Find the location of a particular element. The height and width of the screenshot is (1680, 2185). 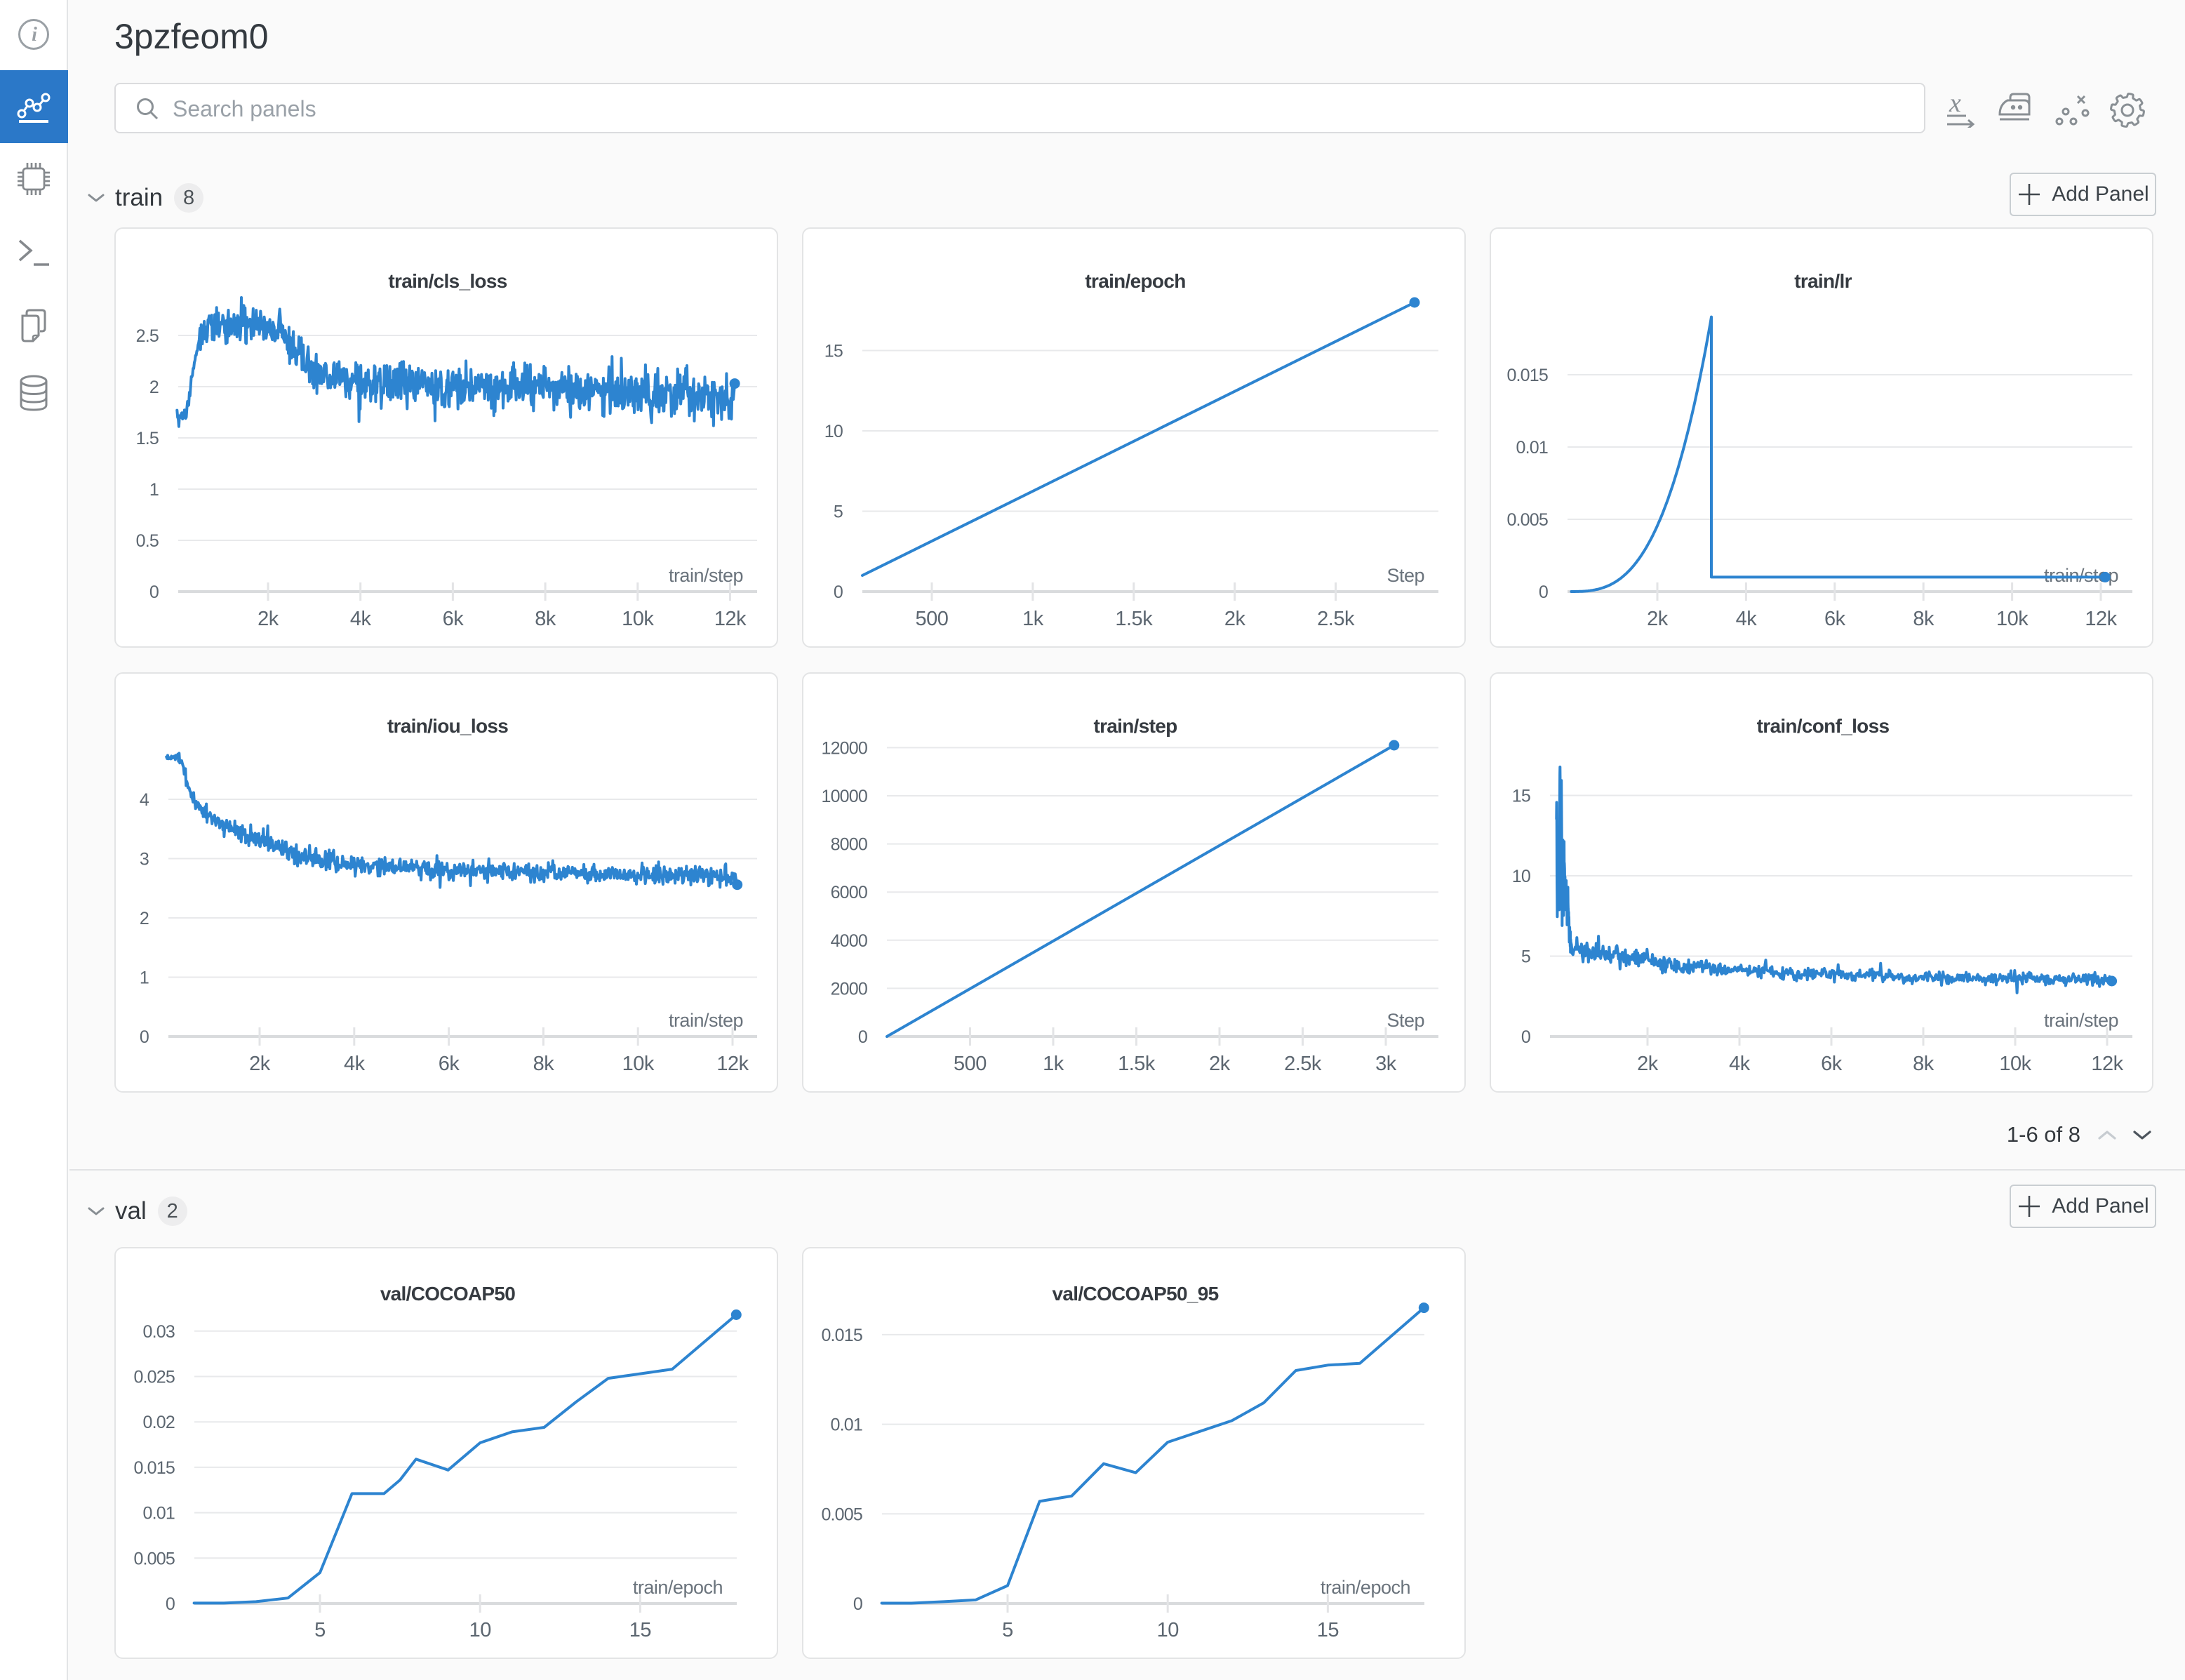

svg-text: 0.03 is located at coordinates (159, 1332).